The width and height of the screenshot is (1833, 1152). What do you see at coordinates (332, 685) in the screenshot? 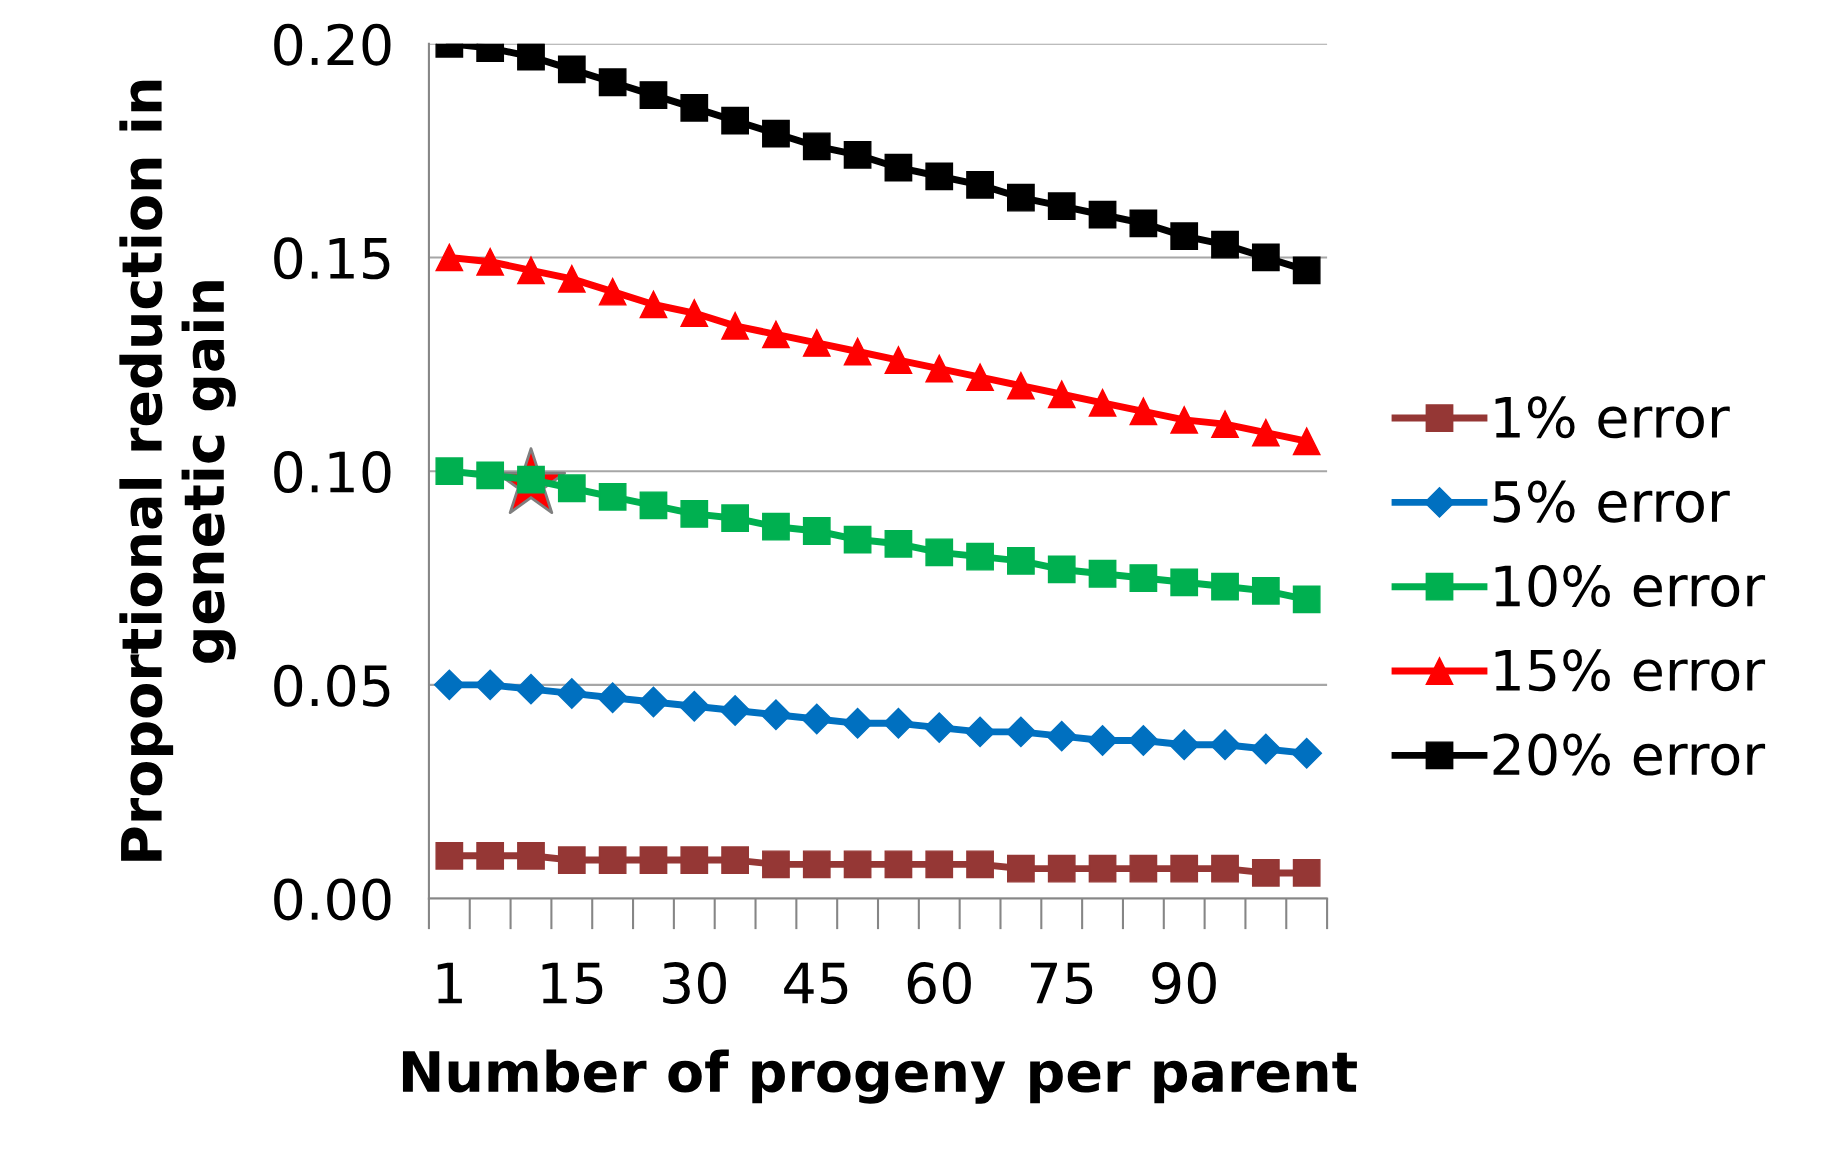
I see `y-tick-label: 0.05` at bounding box center [332, 685].